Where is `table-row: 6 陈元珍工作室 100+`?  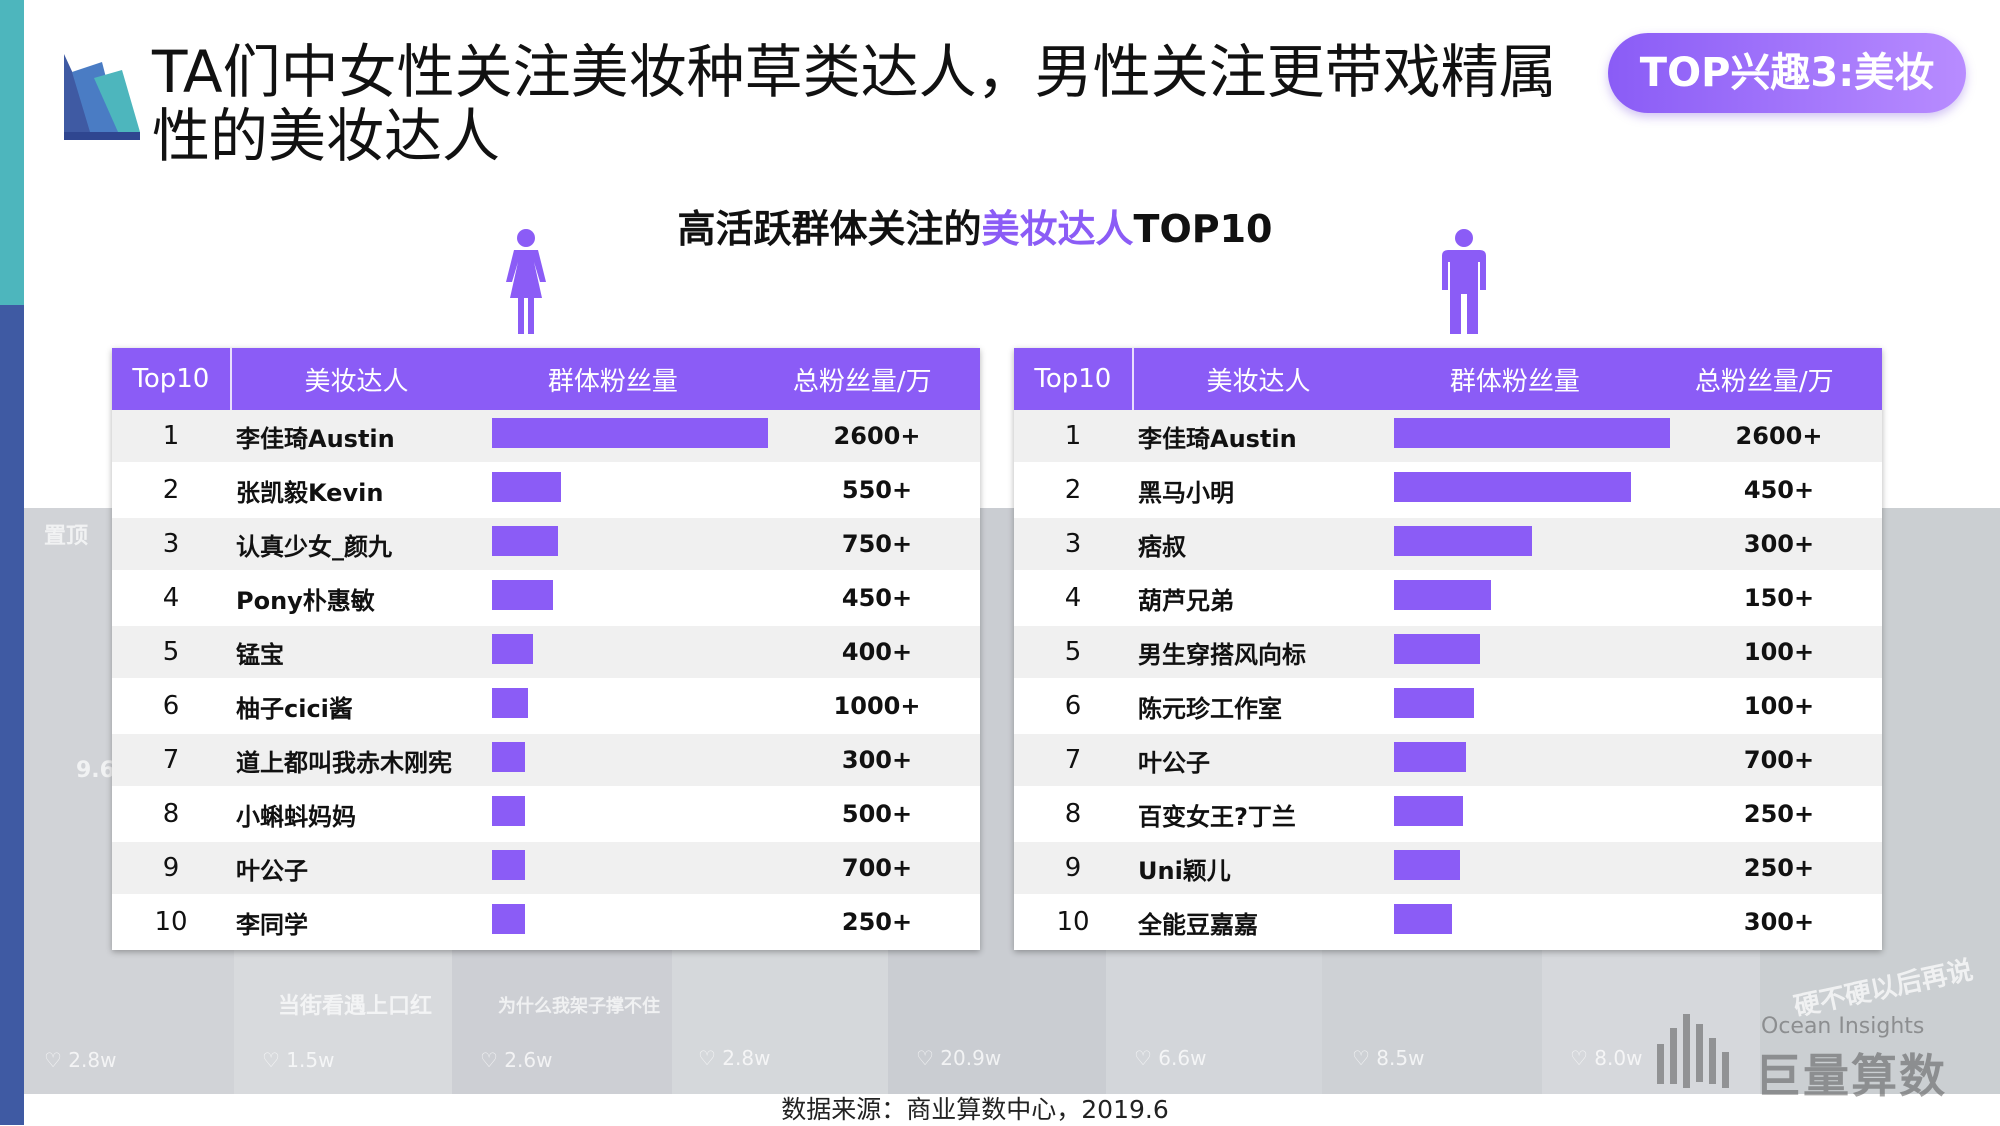
table-row: 6 陈元珍工作室 100+ is located at coordinates (1448, 707).